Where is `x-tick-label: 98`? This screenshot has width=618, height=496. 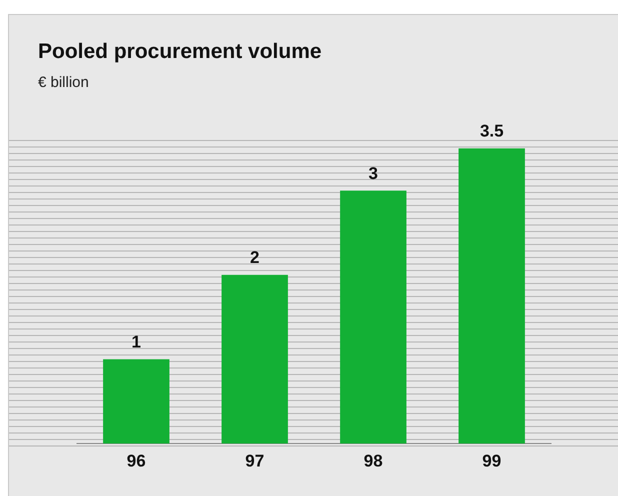
x-tick-label: 98 is located at coordinates (373, 460).